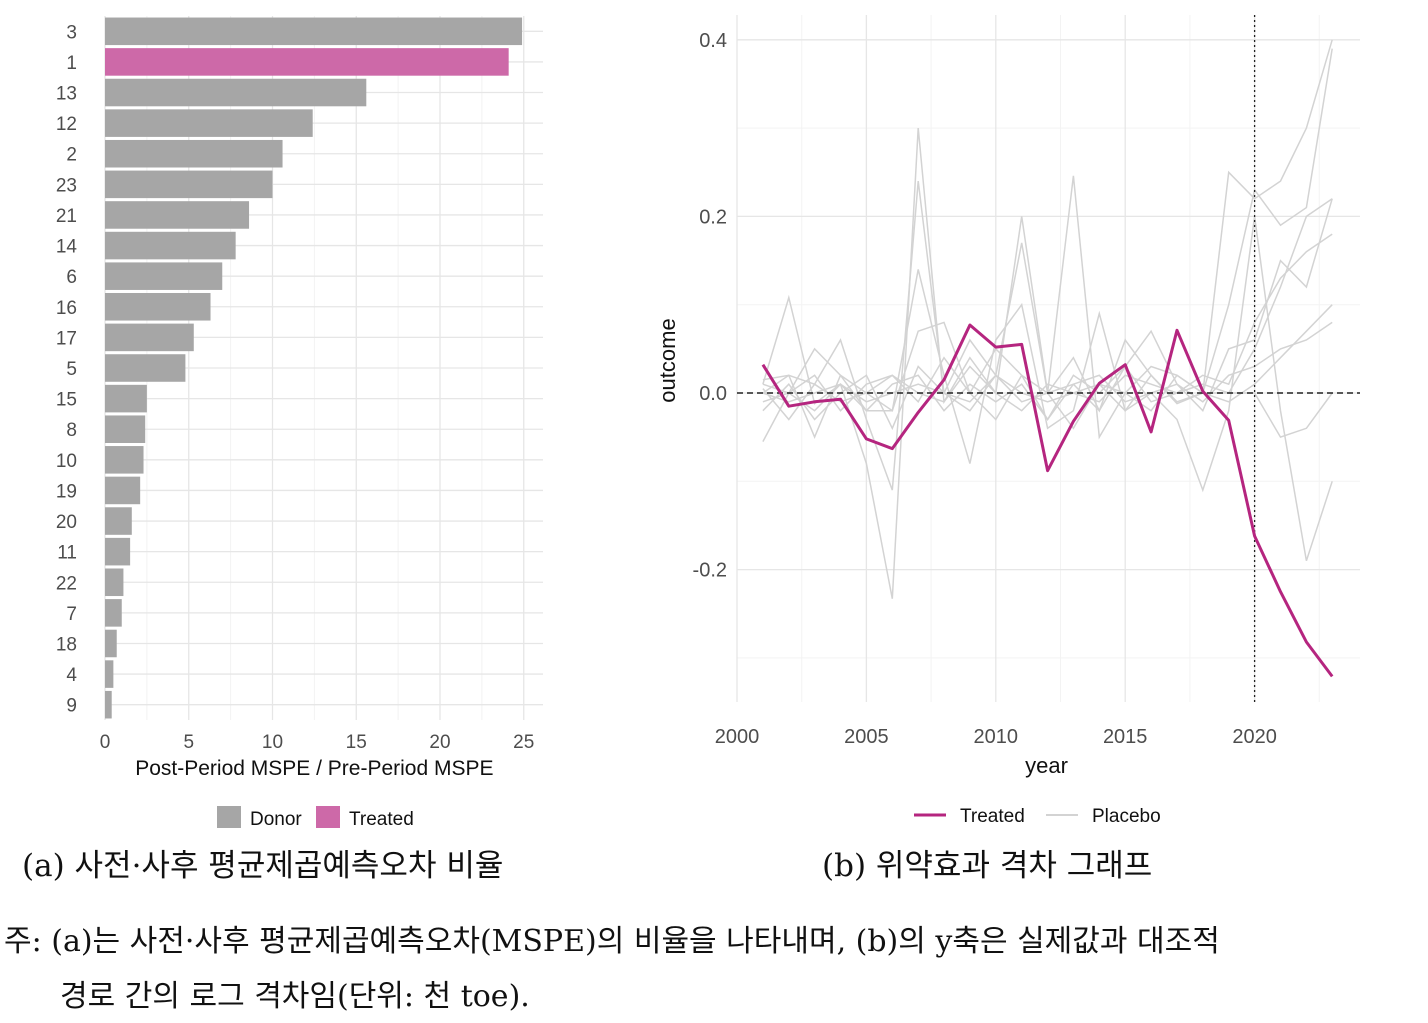 The height and width of the screenshot is (1023, 1428). Describe the element at coordinates (328, 817) in the screenshot. I see `legend-swatch-treated` at that location.